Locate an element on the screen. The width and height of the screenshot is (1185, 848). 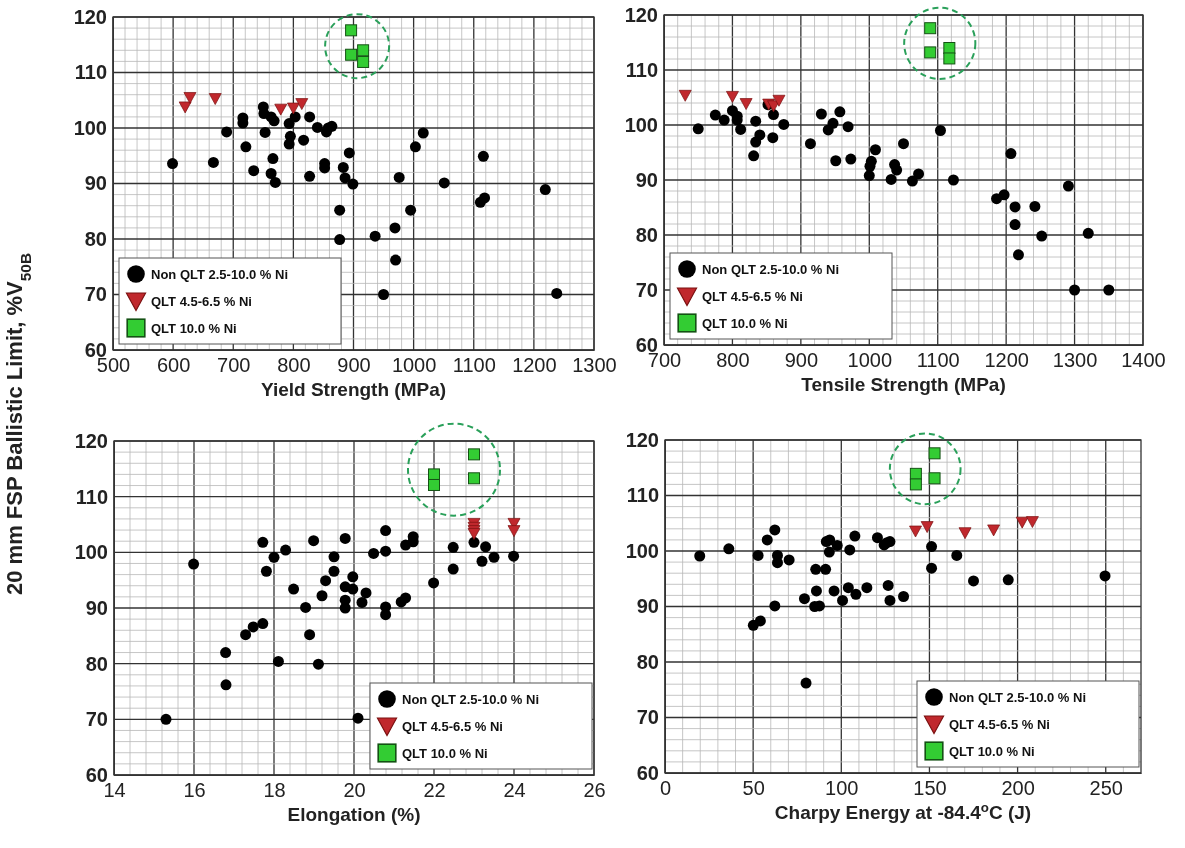
x-tick-label: 700 is located at coordinates (234, 365).